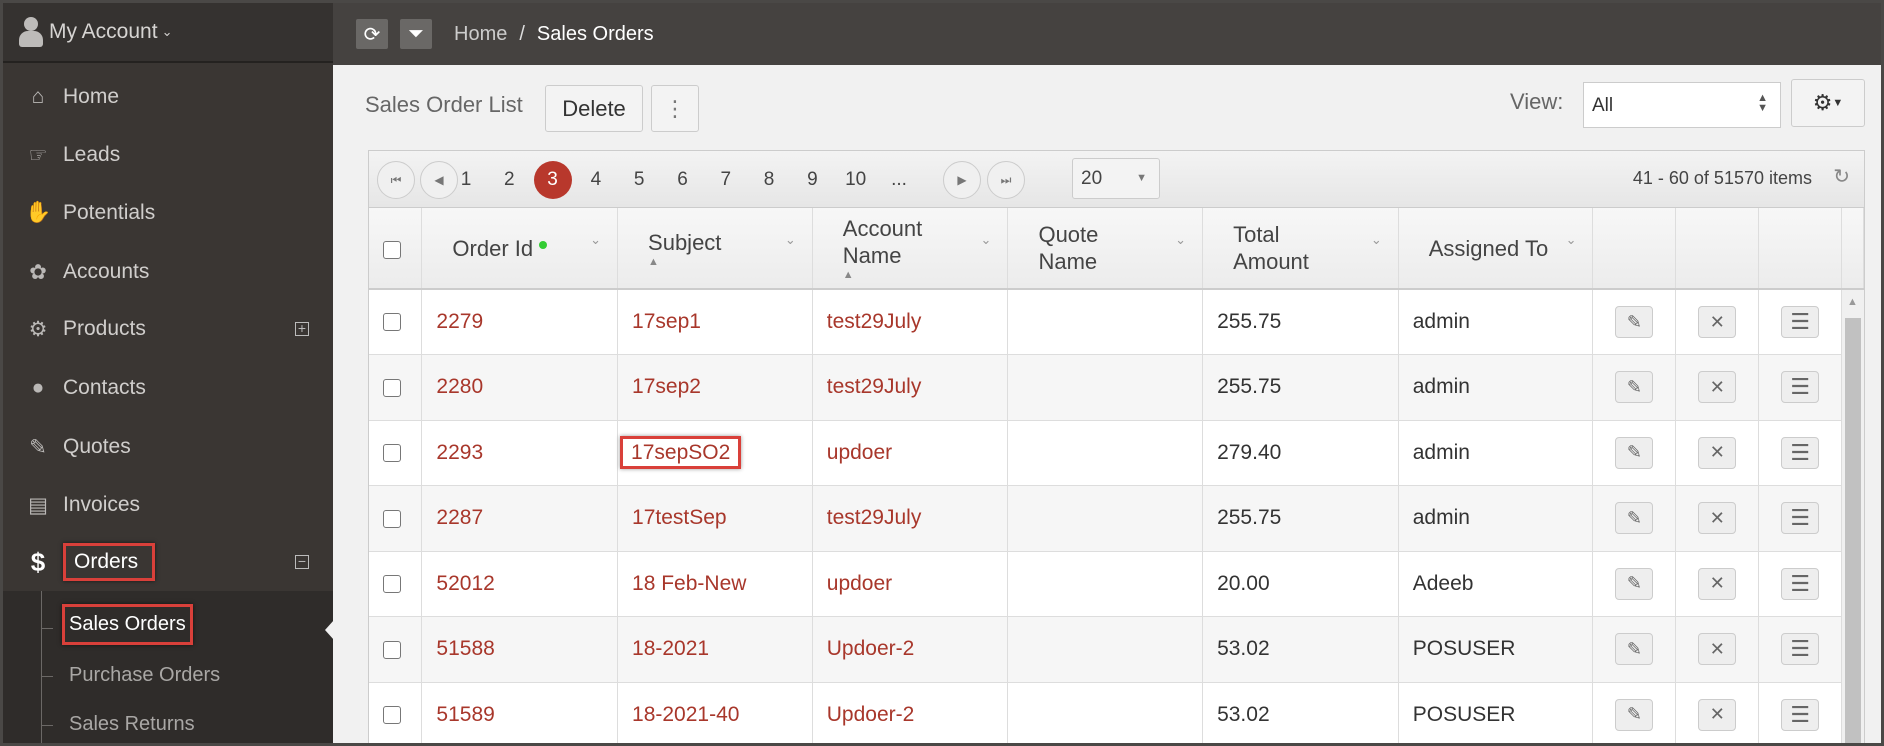  What do you see at coordinates (686, 714) in the screenshot?
I see `subject-link: 18-2021-40` at bounding box center [686, 714].